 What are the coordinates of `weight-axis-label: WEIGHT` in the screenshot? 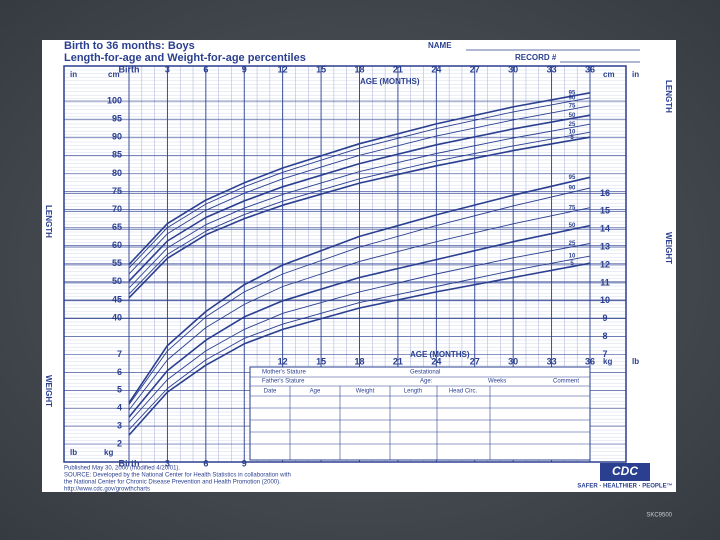 It's located at (668, 248).